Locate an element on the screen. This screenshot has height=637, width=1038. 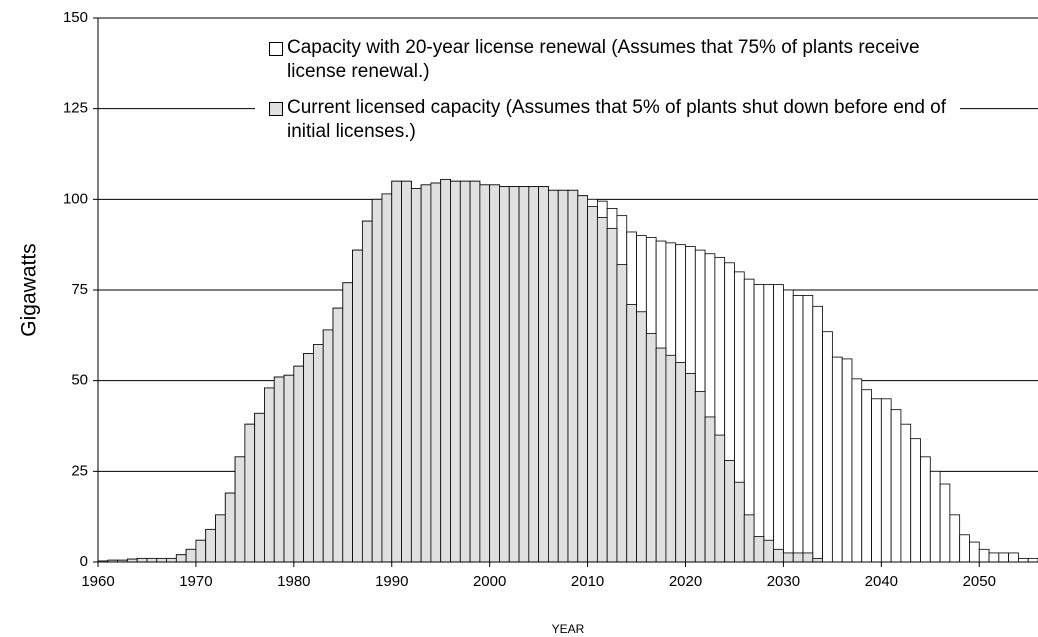
y-axis-label: Gigawatts is located at coordinates (29, 289).